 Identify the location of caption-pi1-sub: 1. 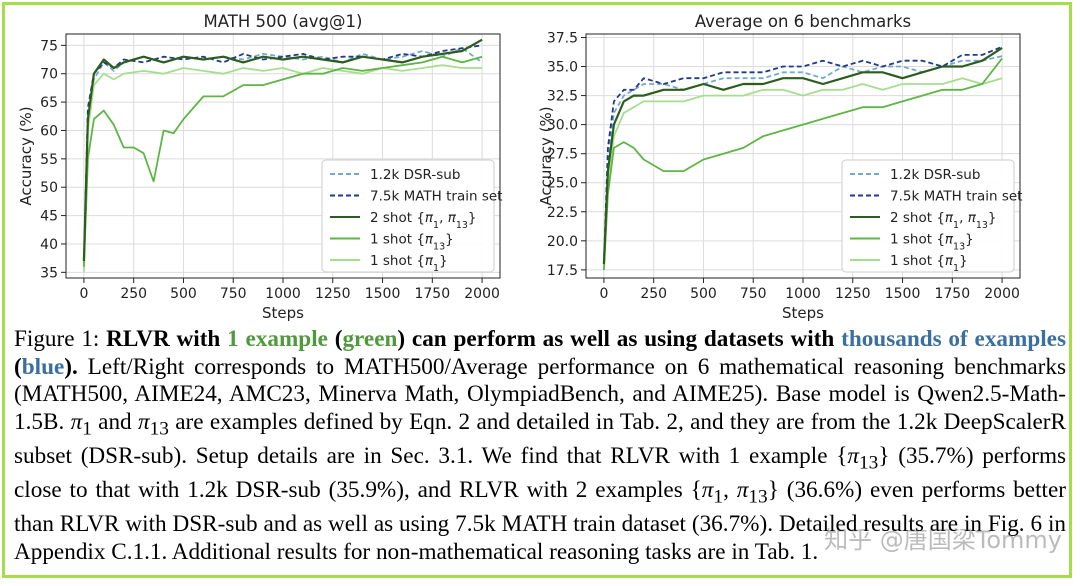
(87, 429).